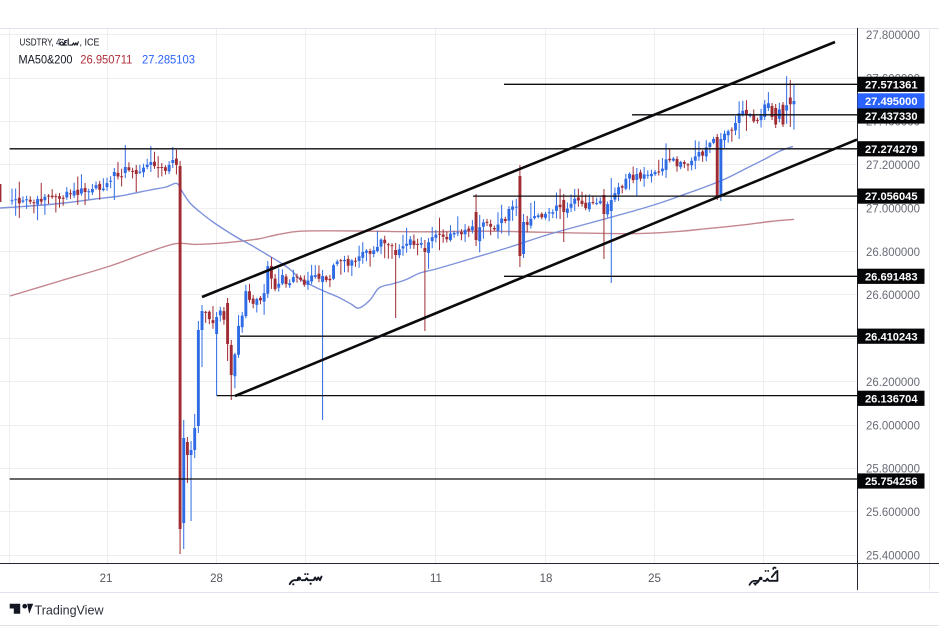 The height and width of the screenshot is (632, 939). I want to click on svg-text: , ICE, so click(90, 43).